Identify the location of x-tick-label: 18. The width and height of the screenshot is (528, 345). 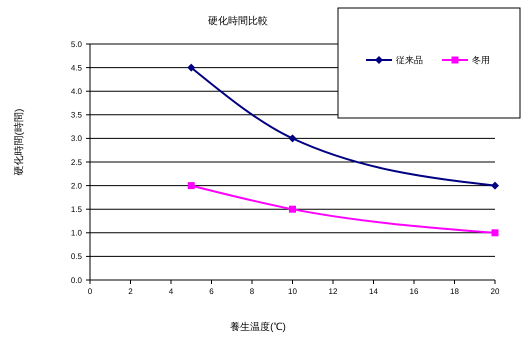
(455, 291).